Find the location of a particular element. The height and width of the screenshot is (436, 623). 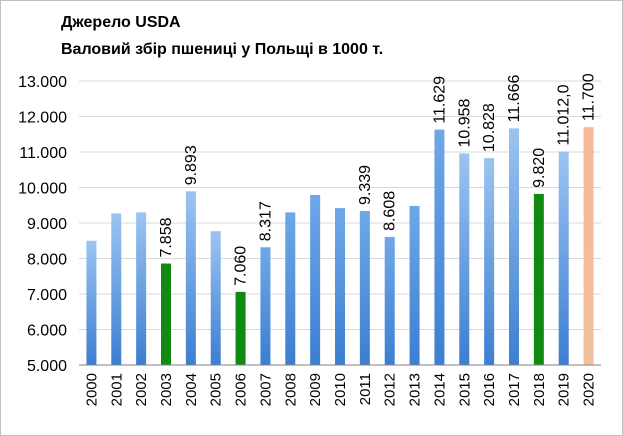

bar-2011 is located at coordinates (364, 287).